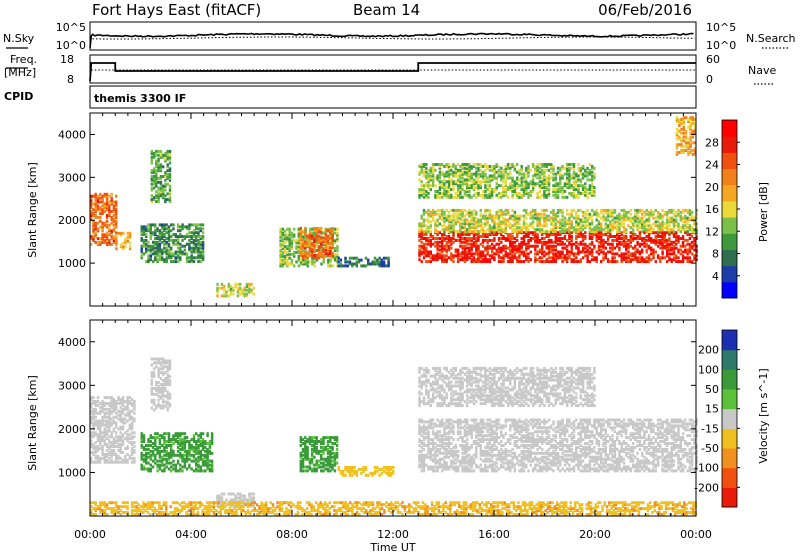 This screenshot has height=558, width=800. I want to click on noise-left-tick-high: 10^5, so click(71, 27).